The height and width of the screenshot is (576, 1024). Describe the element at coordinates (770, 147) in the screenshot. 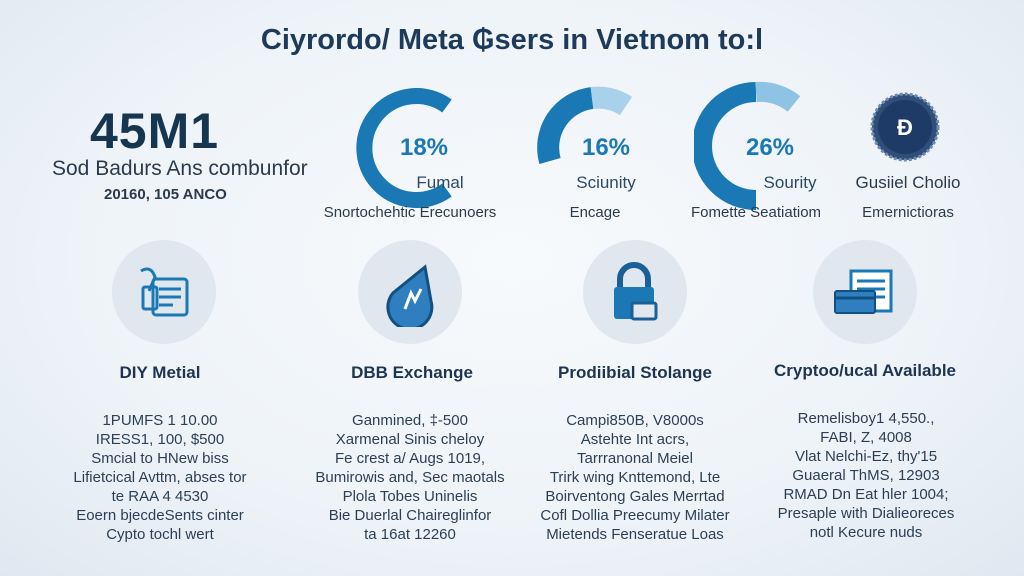

I see `stat-percent: 26%` at that location.